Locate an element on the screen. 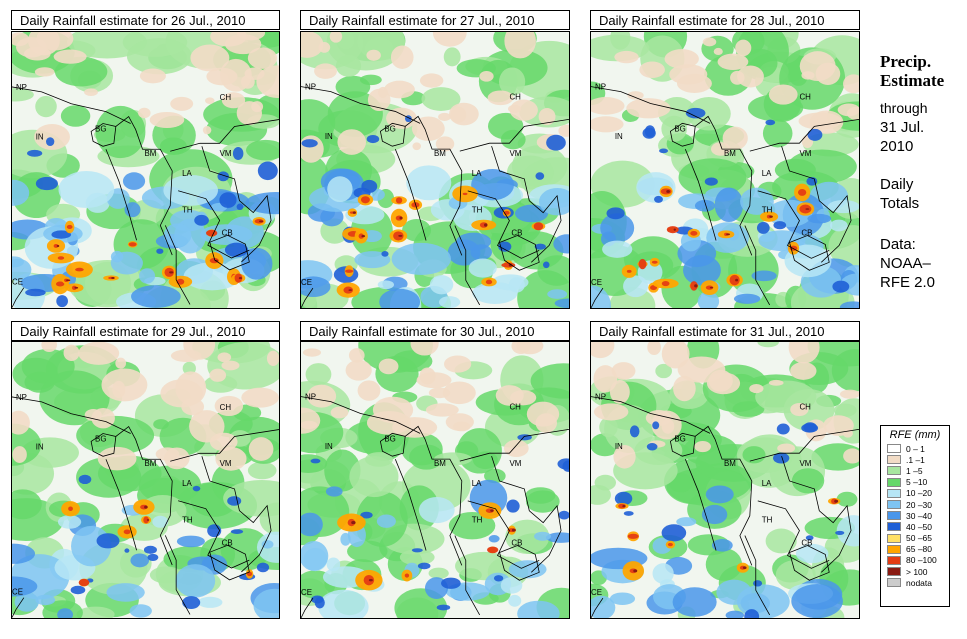 This screenshot has width=967, height=639. data-line-1: Data: is located at coordinates (898, 244).